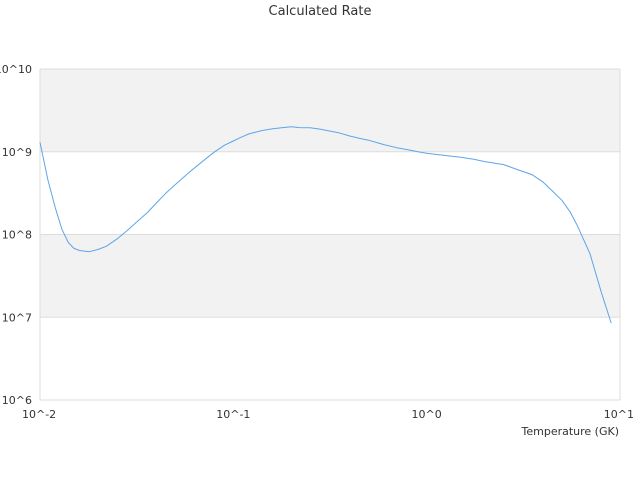  What do you see at coordinates (16, 69) in the screenshot?
I see `y-tick-label: 10^10` at bounding box center [16, 69].